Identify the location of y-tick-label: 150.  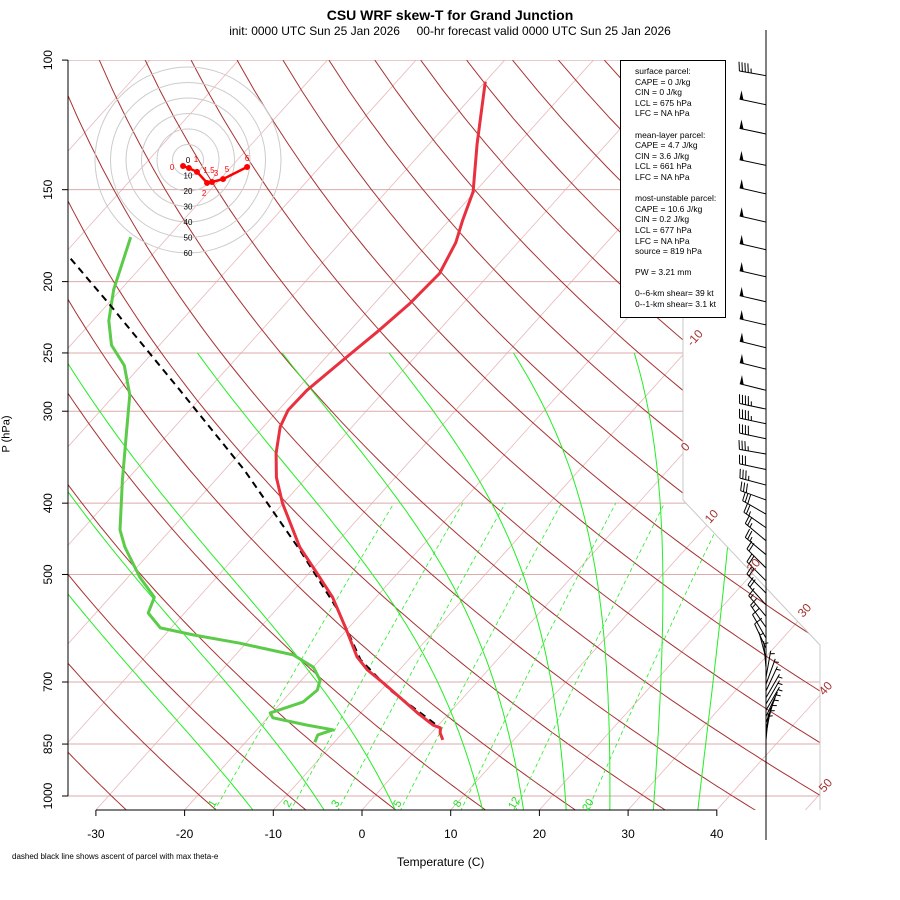
(48, 189).